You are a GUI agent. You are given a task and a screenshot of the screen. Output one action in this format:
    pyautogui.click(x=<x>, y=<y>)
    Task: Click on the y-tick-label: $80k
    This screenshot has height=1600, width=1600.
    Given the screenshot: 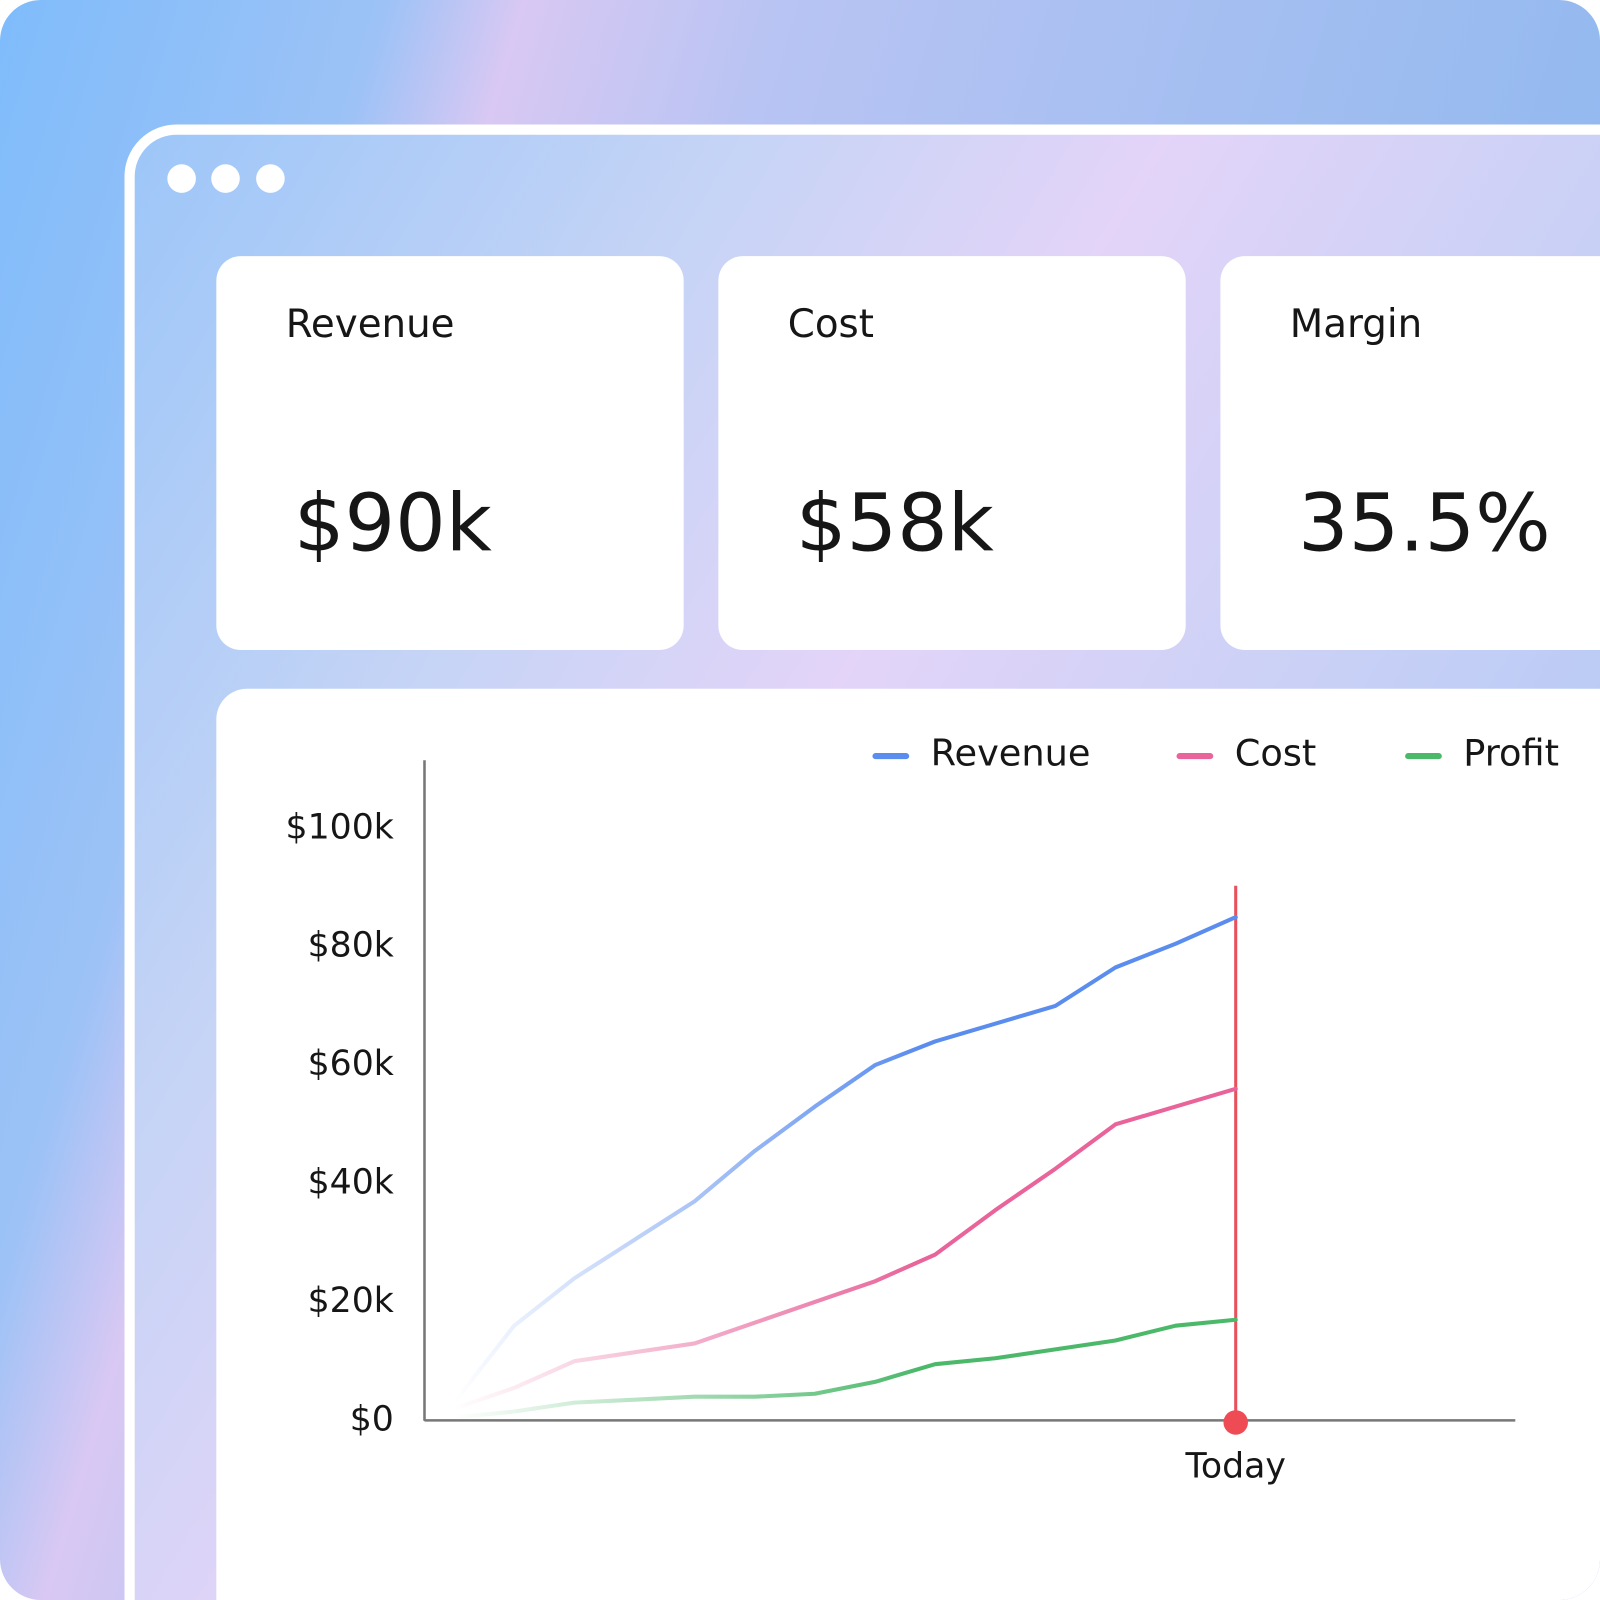 What is the action you would take?
    pyautogui.click(x=351, y=946)
    